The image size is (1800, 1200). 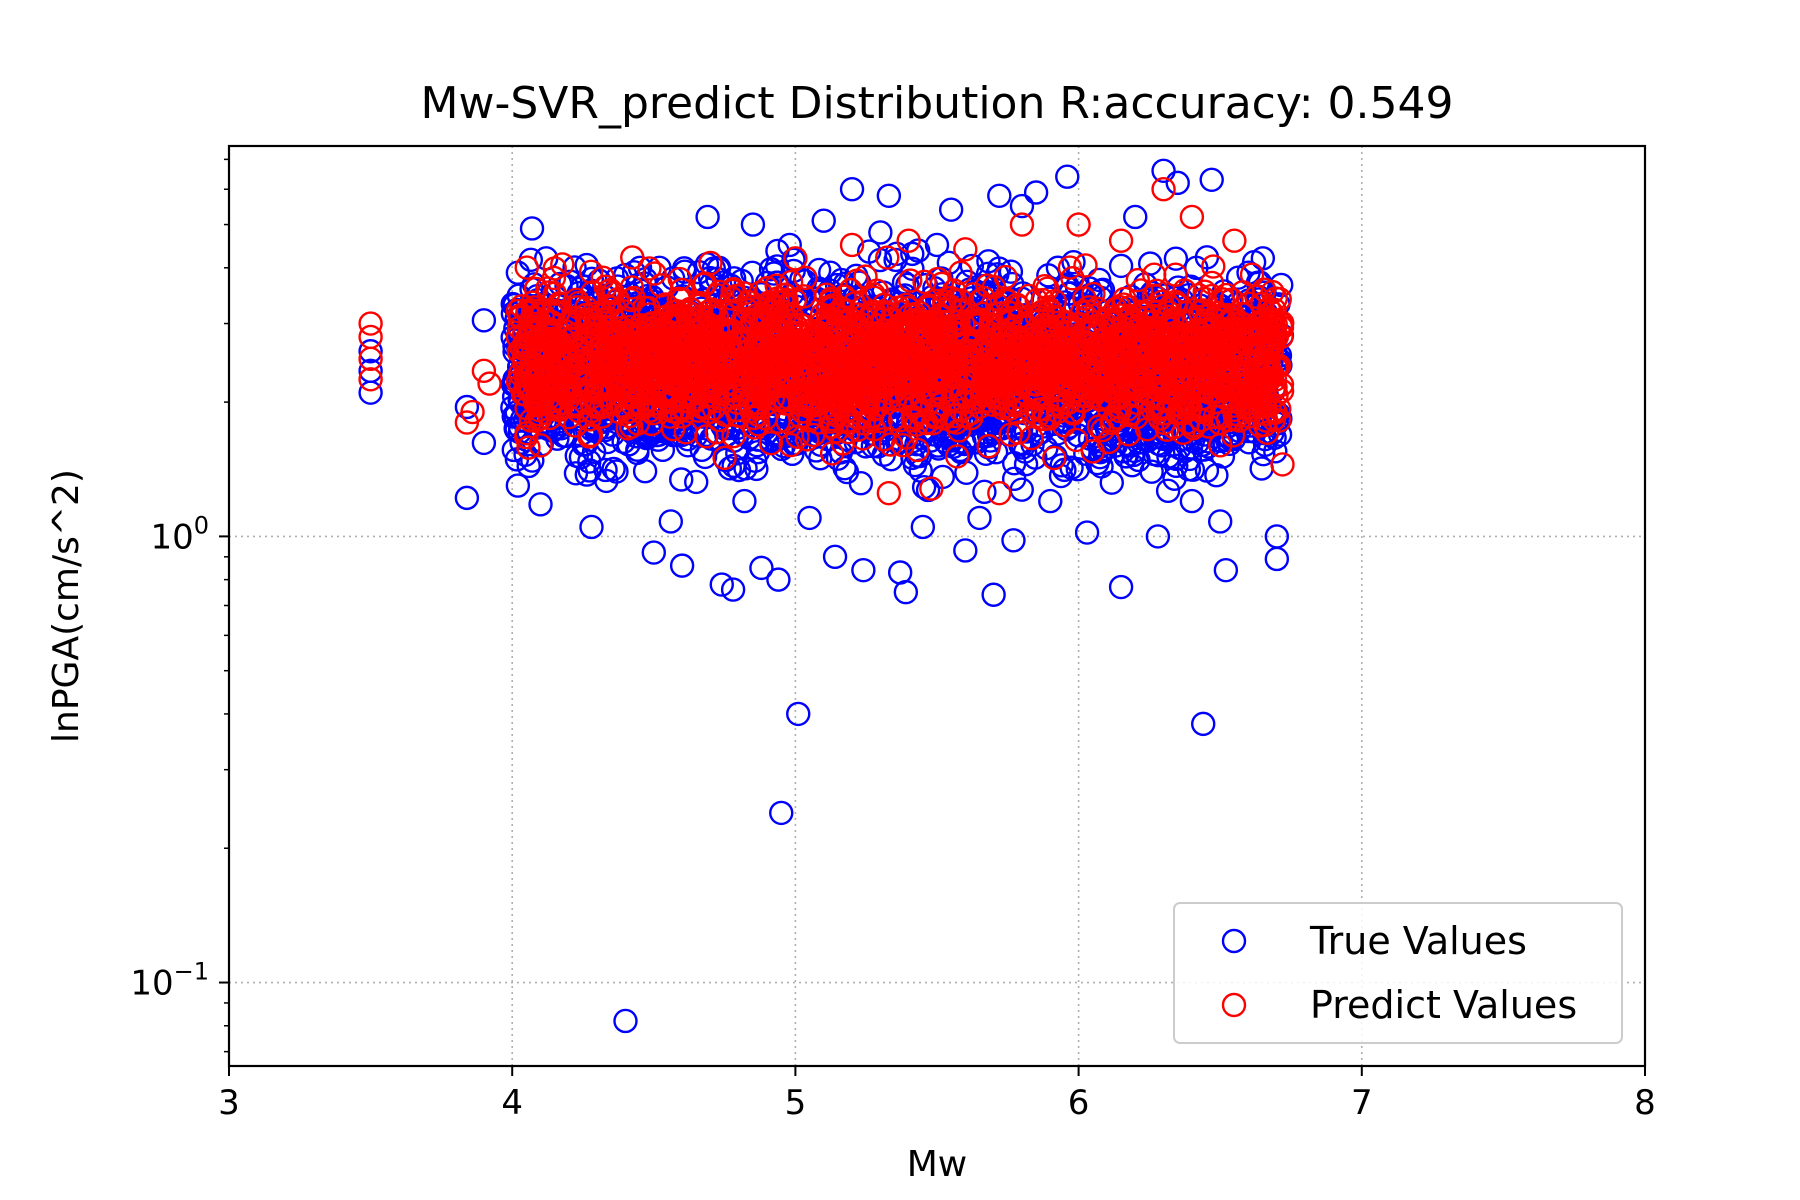 I want to click on x-axis-title: Mw, so click(x=937, y=1164).